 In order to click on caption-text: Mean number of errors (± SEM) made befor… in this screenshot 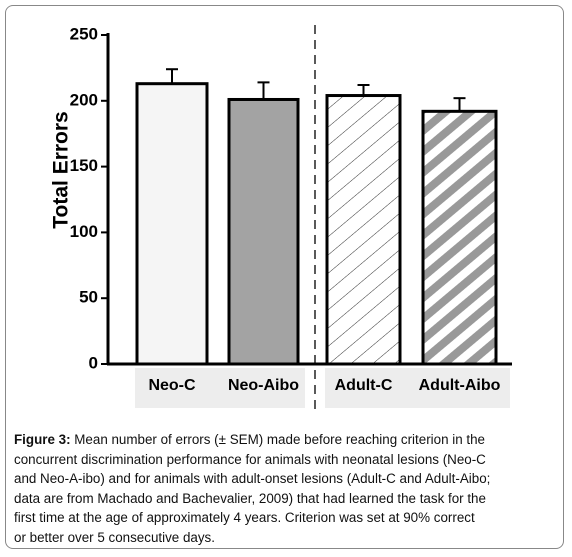, I will do `click(278, 439)`.